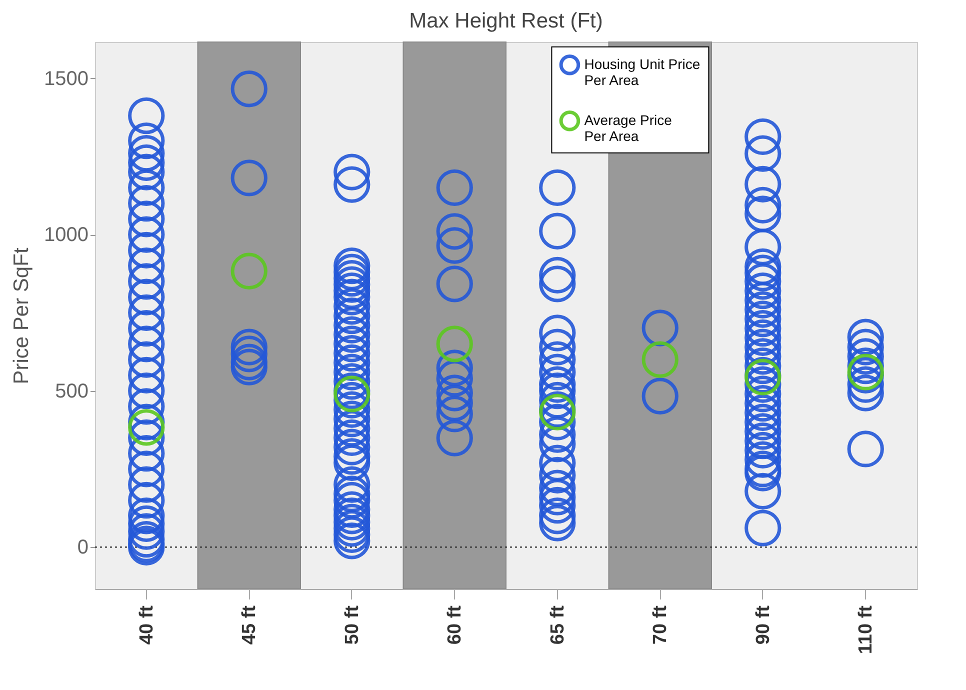  What do you see at coordinates (628, 128) in the screenshot?
I see `legend-label: Average Price Per Area` at bounding box center [628, 128].